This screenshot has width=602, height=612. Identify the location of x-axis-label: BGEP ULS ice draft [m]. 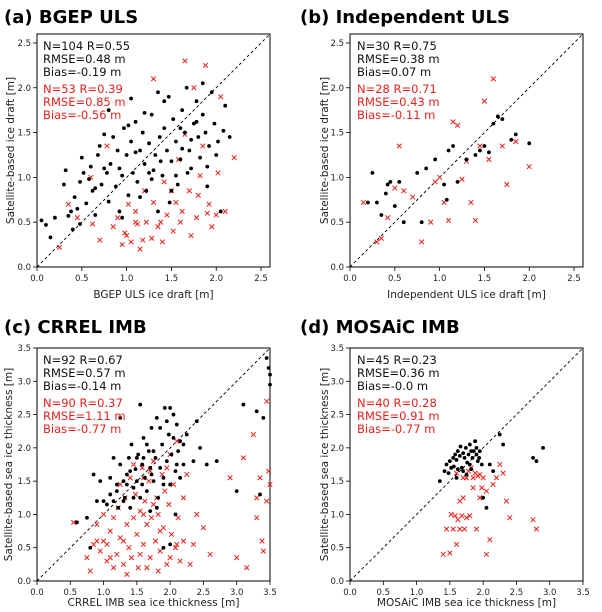
(153, 295).